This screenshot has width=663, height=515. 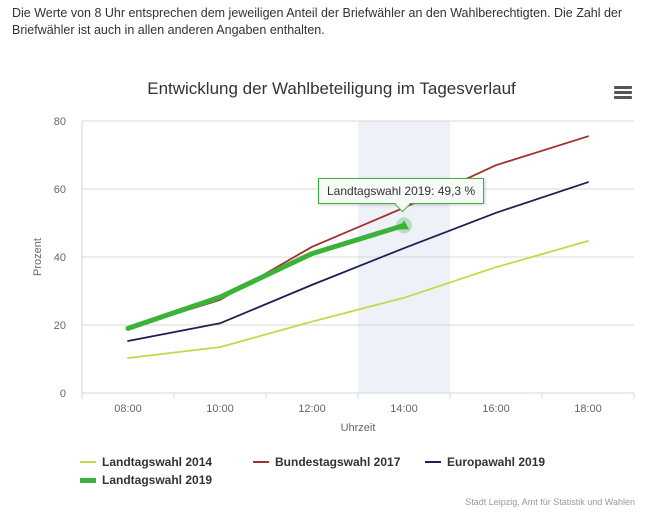 What do you see at coordinates (60, 122) in the screenshot?
I see `y-tick-label: 80` at bounding box center [60, 122].